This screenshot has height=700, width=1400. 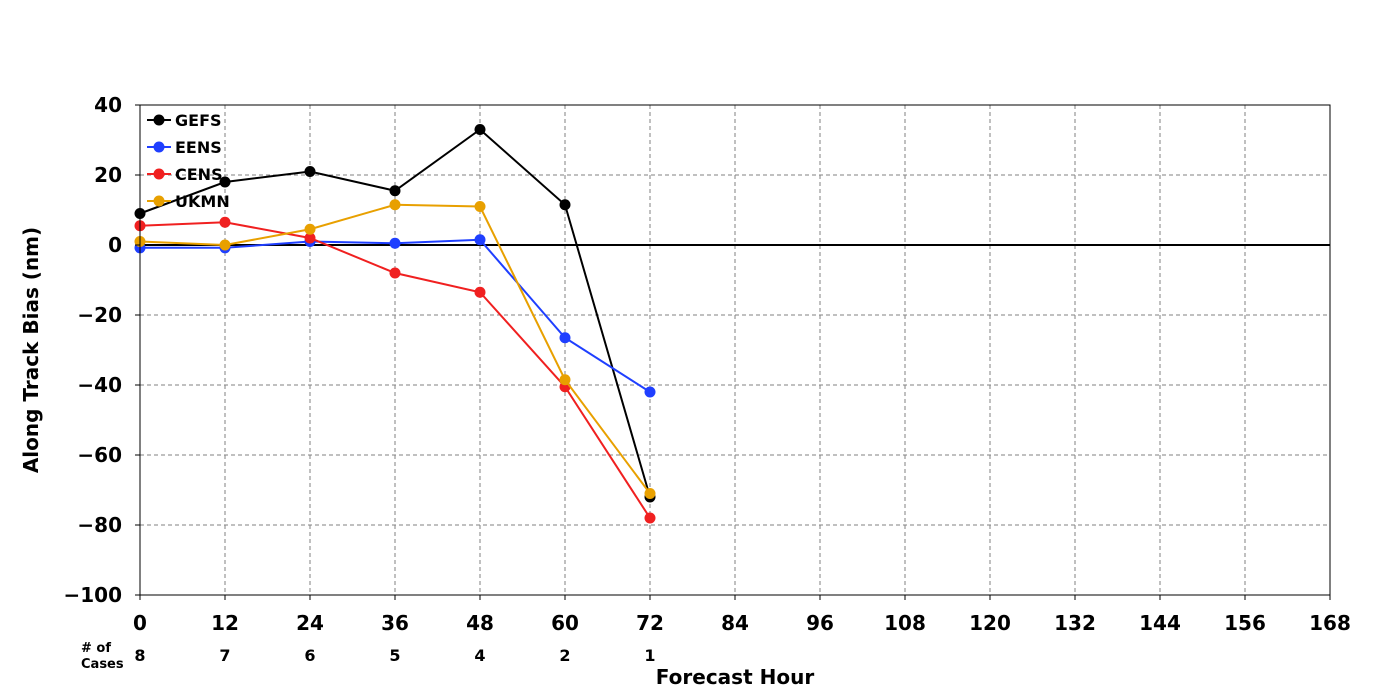 I want to click on y-tick-label: 40, so click(x=108, y=105).